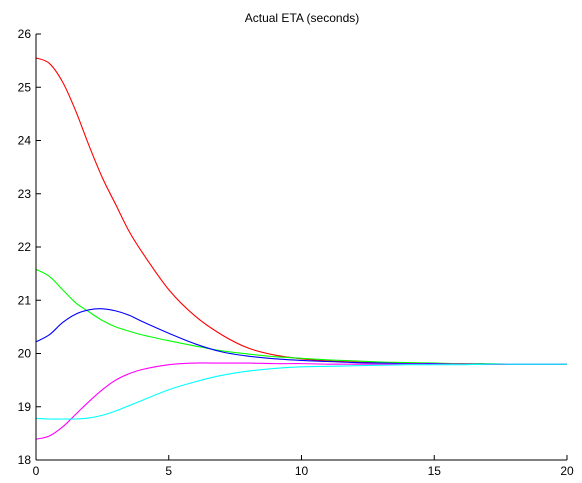 The height and width of the screenshot is (483, 582). I want to click on y-tick-label: 22, so click(25, 247).